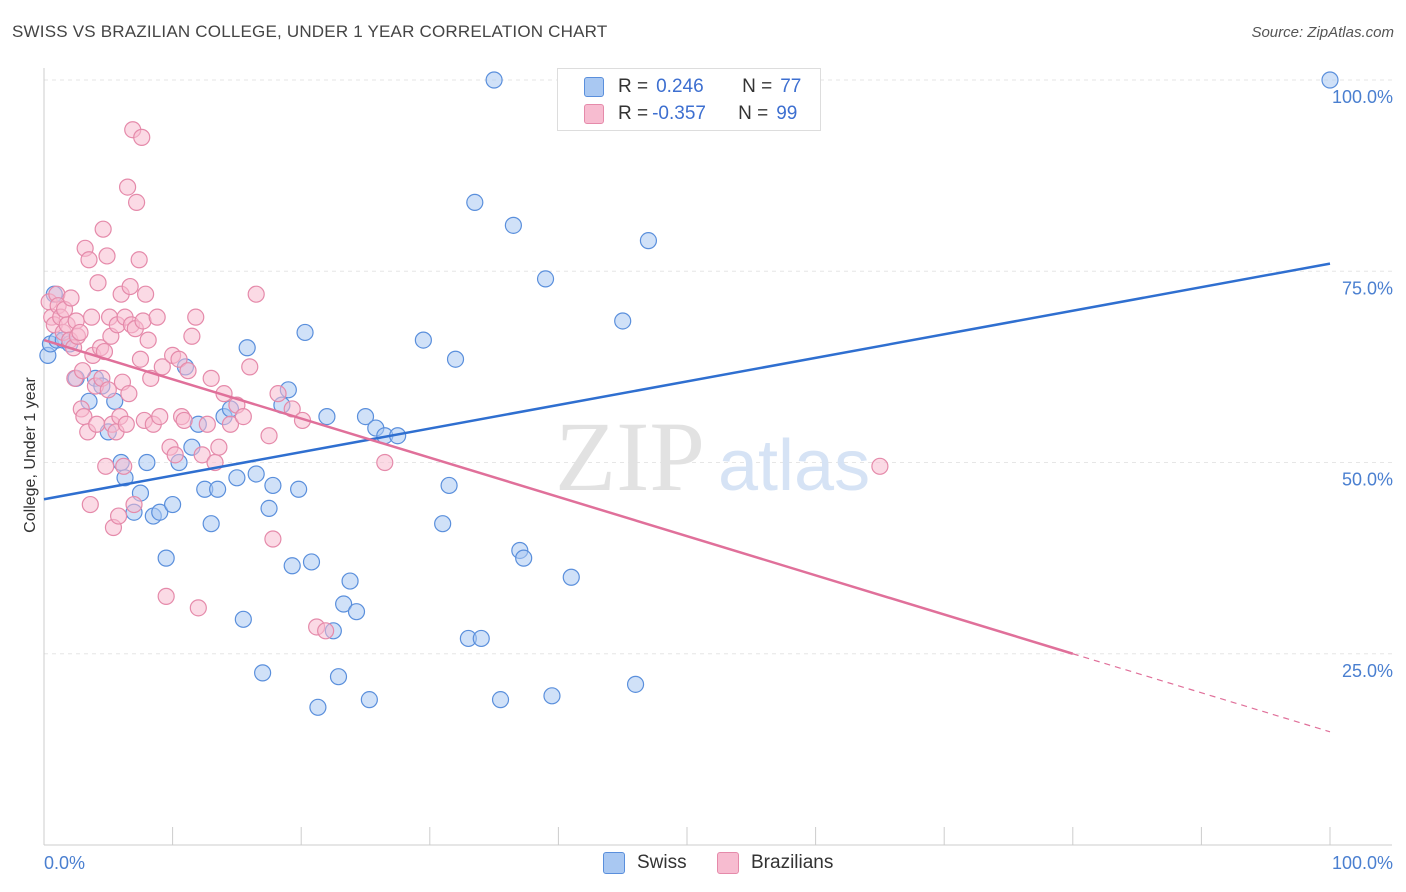 The height and width of the screenshot is (892, 1406). I want to click on y-tick-label-100: 100.0%, so click(1362, 97).